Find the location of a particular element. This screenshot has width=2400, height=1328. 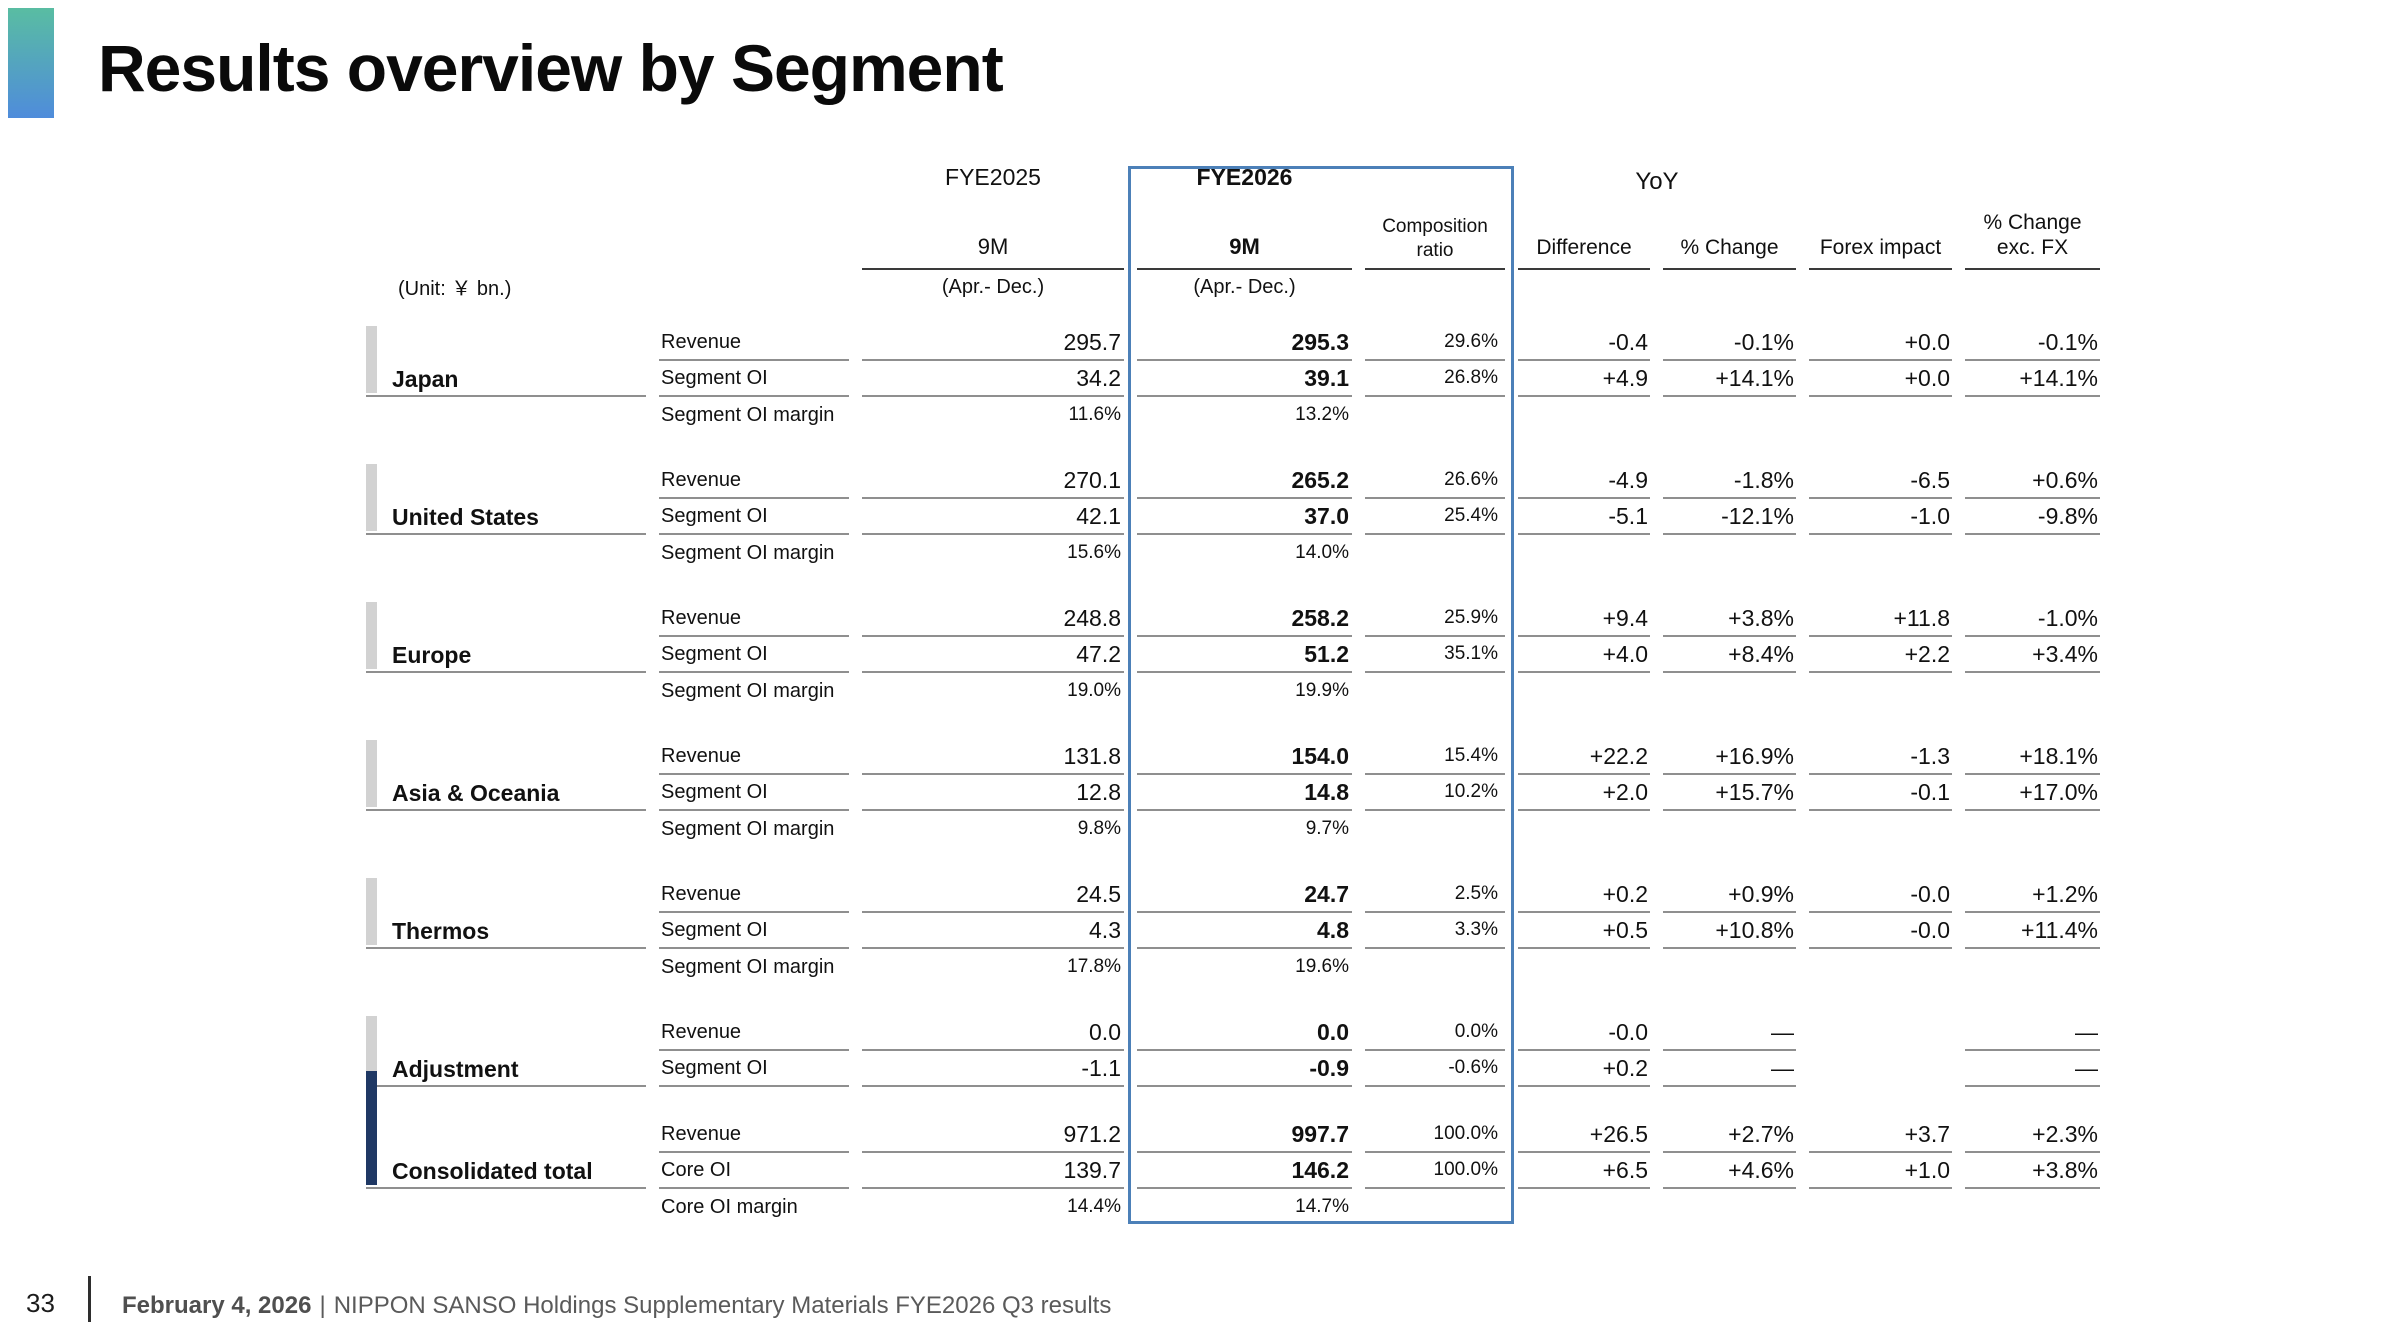

pct-change-ex-fx-line2: exc. FX is located at coordinates (2032, 247).